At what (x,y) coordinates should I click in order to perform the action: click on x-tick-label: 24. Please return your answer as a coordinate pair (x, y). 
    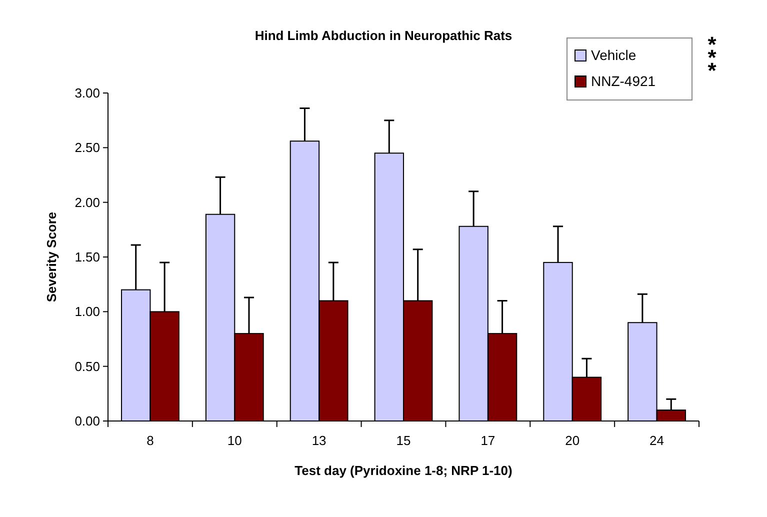
    Looking at the image, I should click on (657, 440).